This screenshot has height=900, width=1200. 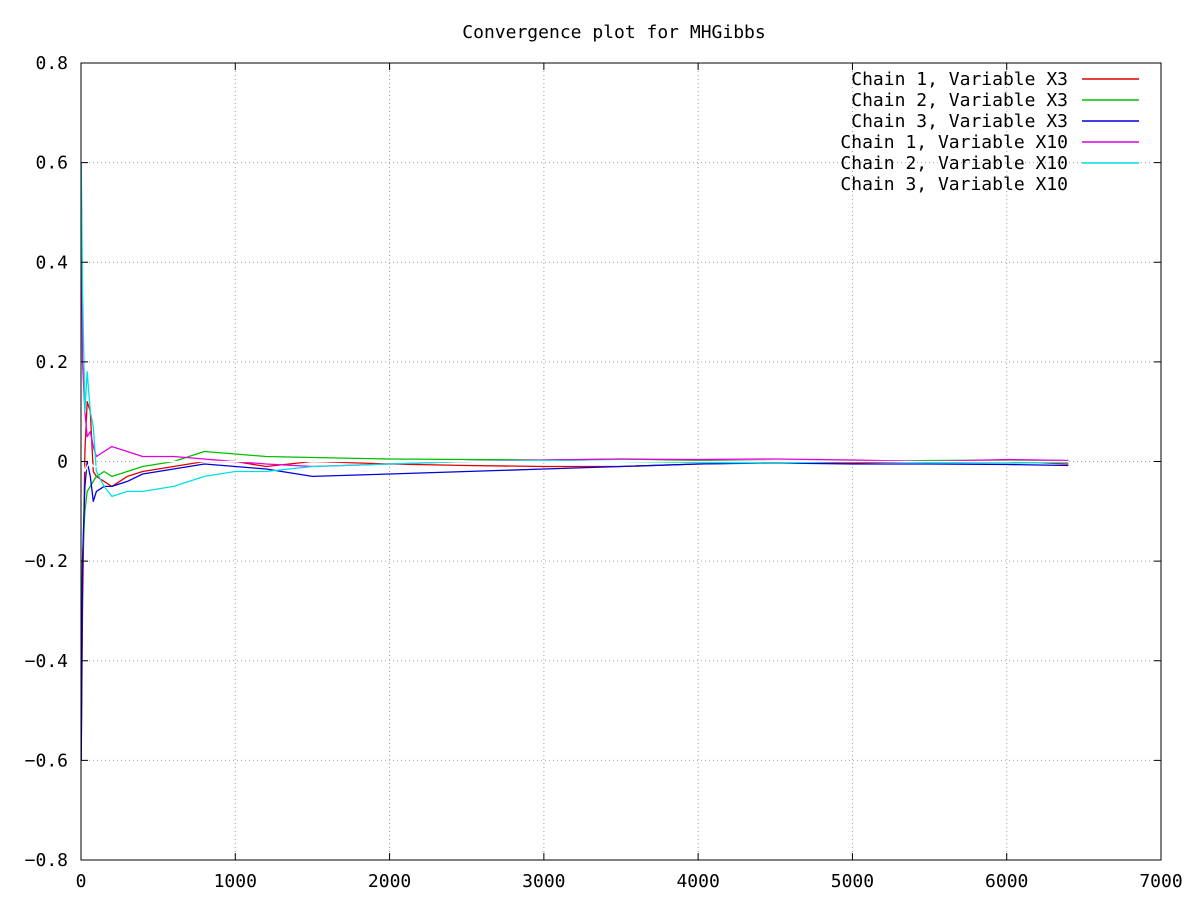 What do you see at coordinates (62, 462) in the screenshot?
I see `y-tick-label: 0` at bounding box center [62, 462].